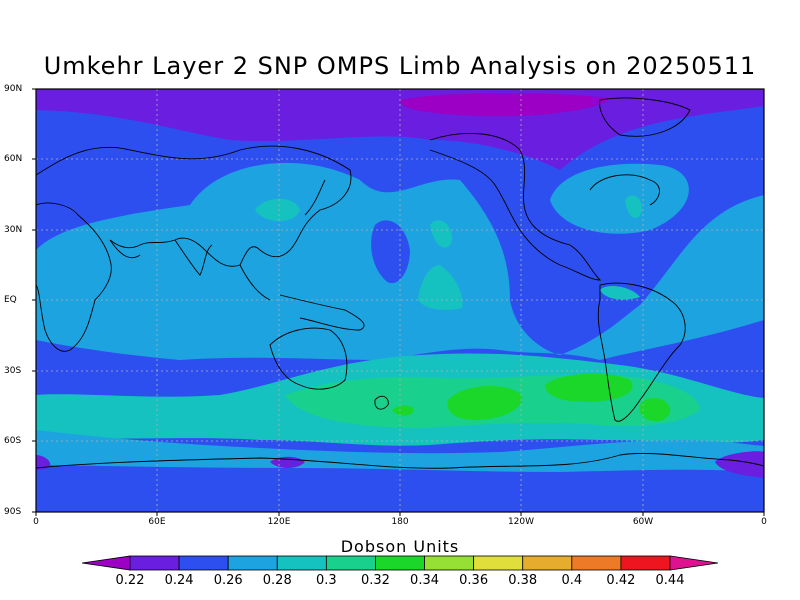  What do you see at coordinates (277, 580) in the screenshot?
I see `colorbar-tick-label: 0.28` at bounding box center [277, 580].